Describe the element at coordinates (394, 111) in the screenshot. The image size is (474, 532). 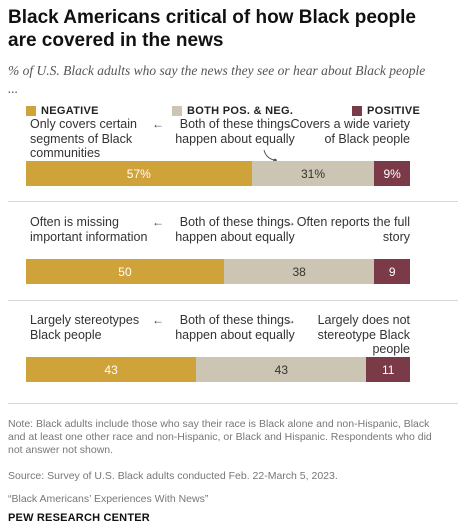
I see `legend-positive-label: POSITIVE` at that location.